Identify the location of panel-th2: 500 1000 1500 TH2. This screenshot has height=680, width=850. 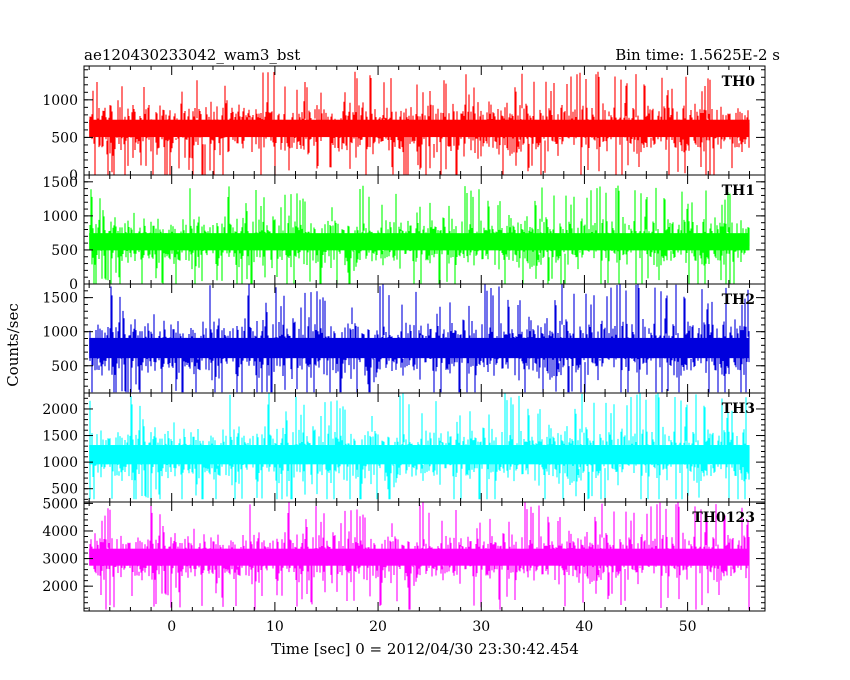
(404, 338).